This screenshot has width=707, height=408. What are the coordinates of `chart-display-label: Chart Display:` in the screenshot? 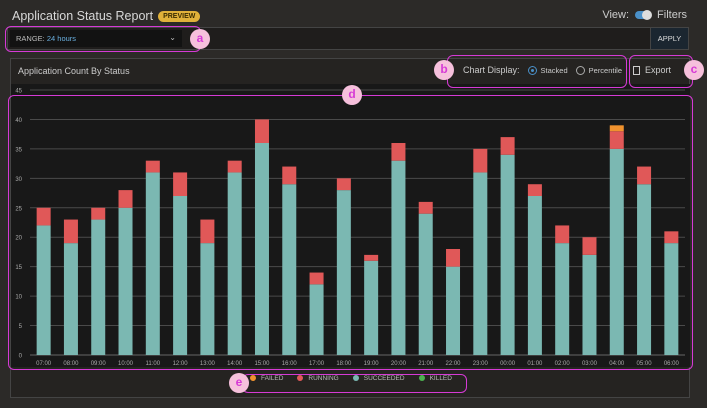 It's located at (491, 70).